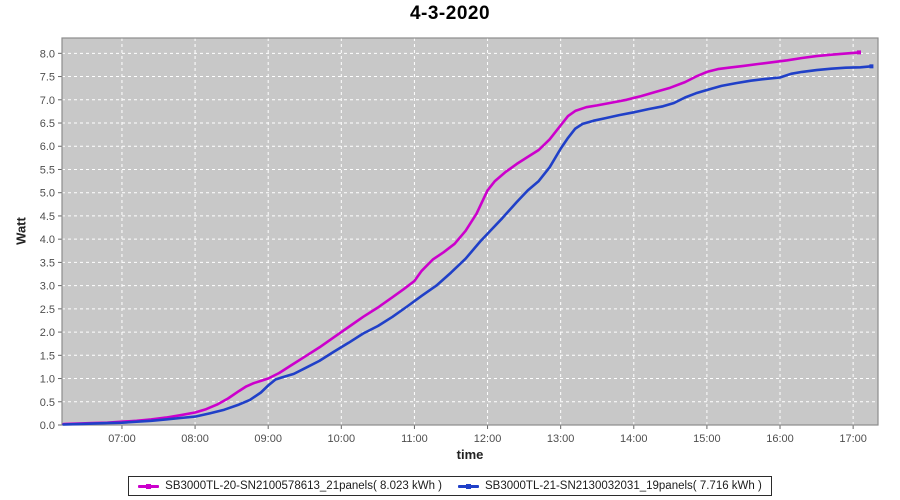  Describe the element at coordinates (47, 101) in the screenshot. I see `y-tick-label: 7.0` at that location.